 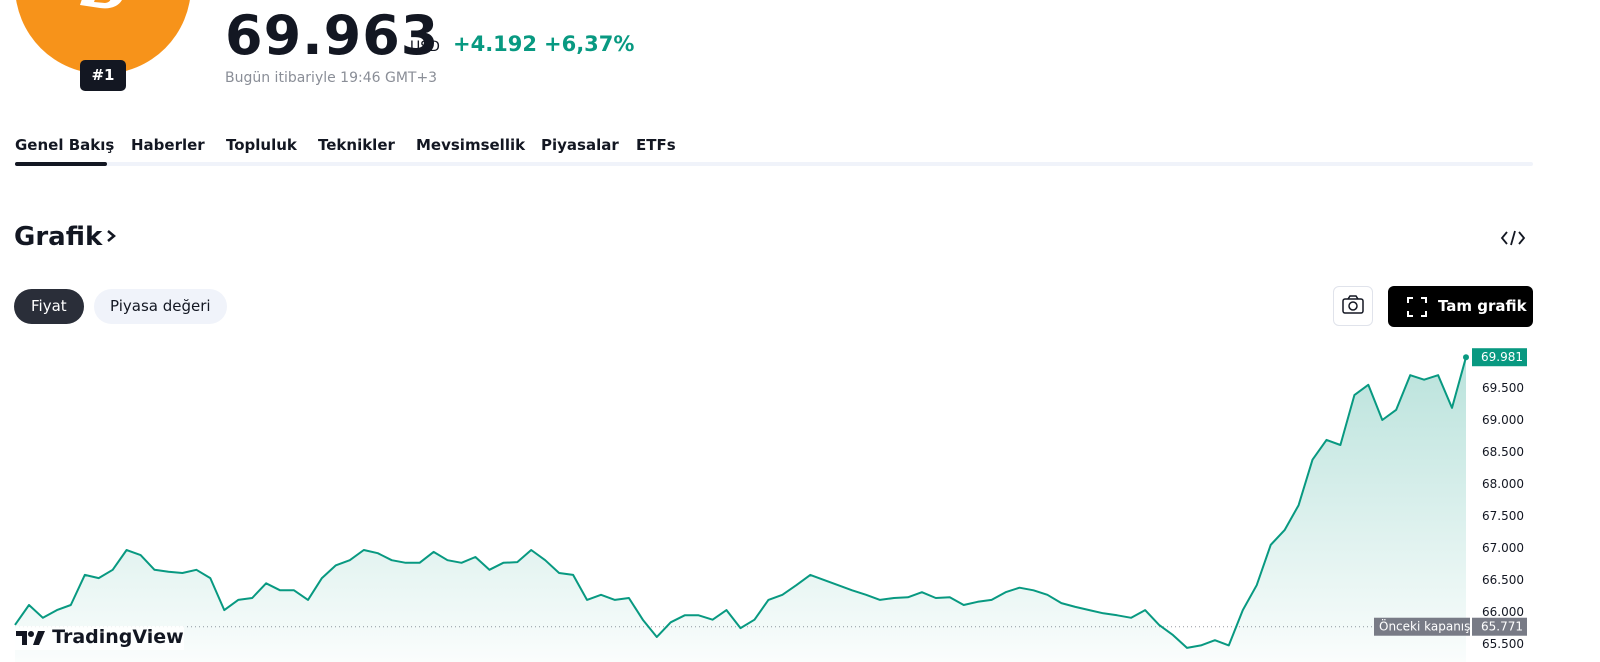 I want to click on brand-name: TradingView, so click(x=118, y=637).